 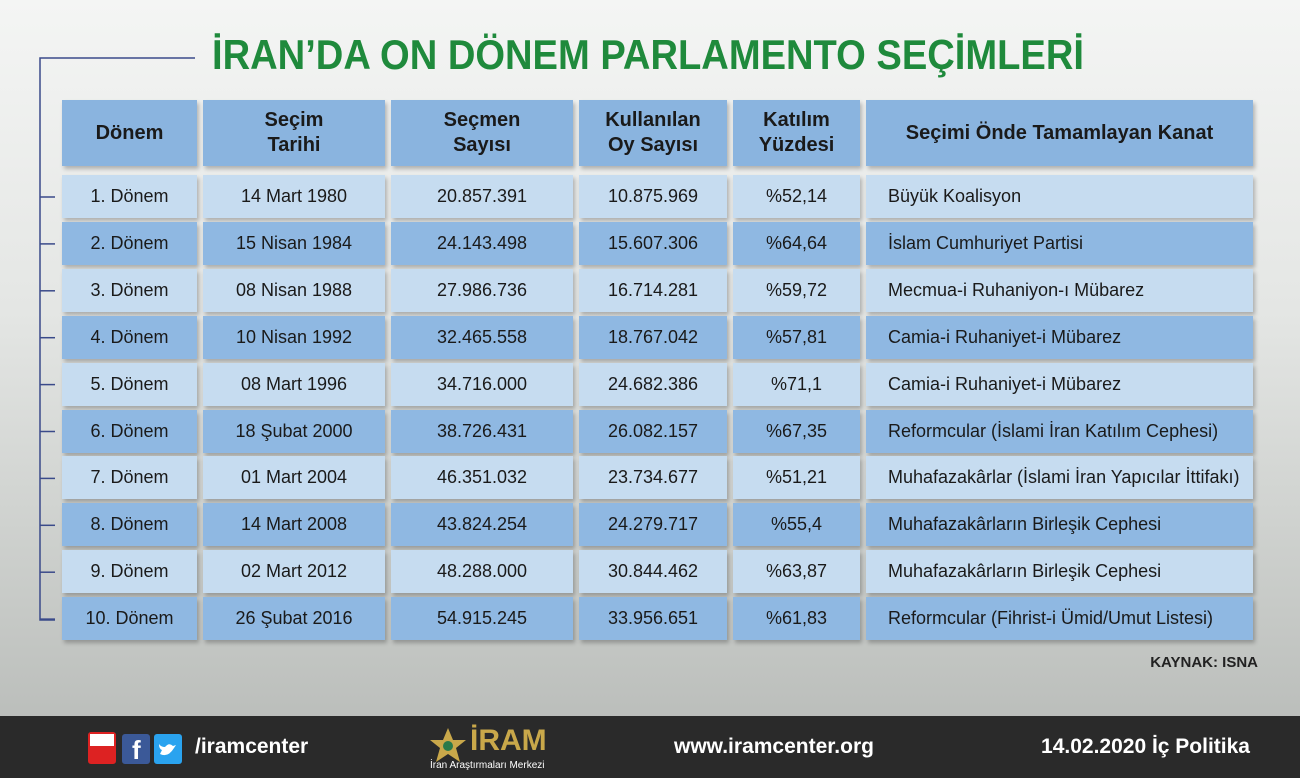 I want to click on header-text: Kullanılan, so click(x=653, y=120).